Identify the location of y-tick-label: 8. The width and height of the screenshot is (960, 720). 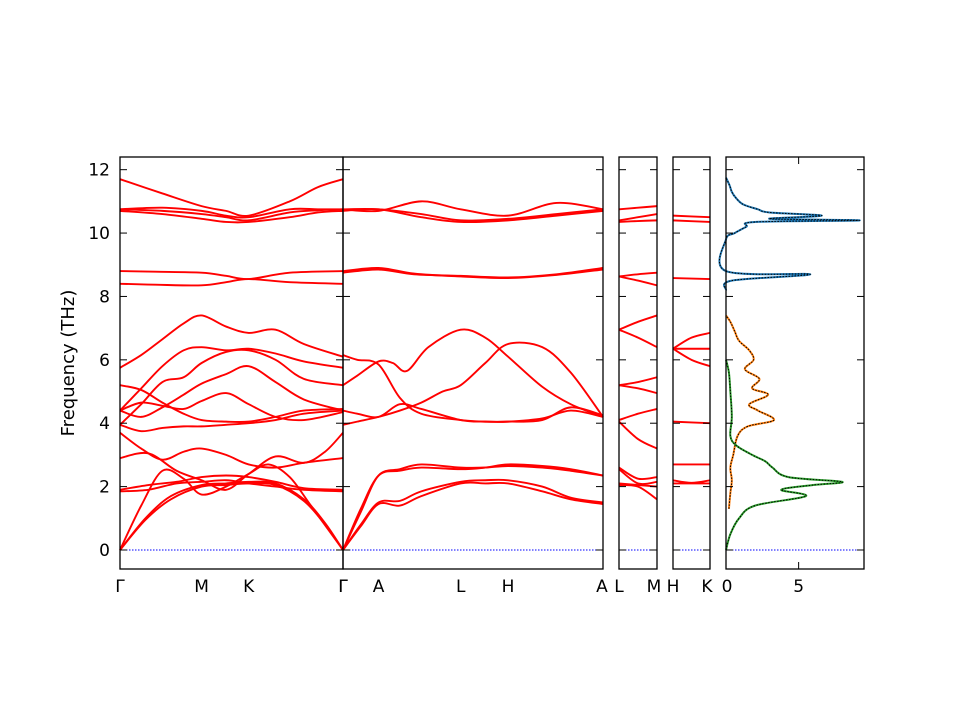
(104, 297).